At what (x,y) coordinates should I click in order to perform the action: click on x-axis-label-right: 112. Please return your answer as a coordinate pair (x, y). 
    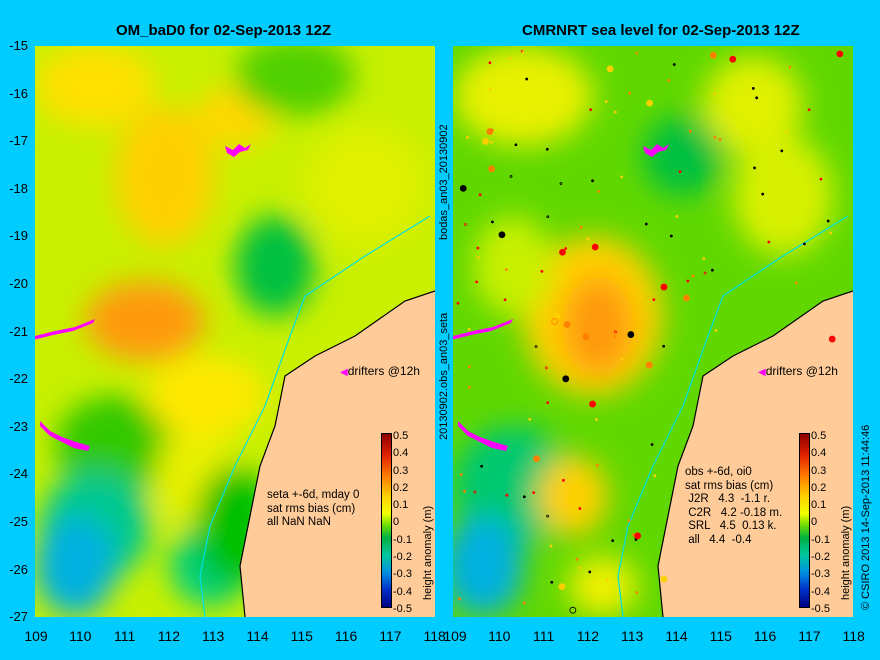
    Looking at the image, I should click on (588, 636).